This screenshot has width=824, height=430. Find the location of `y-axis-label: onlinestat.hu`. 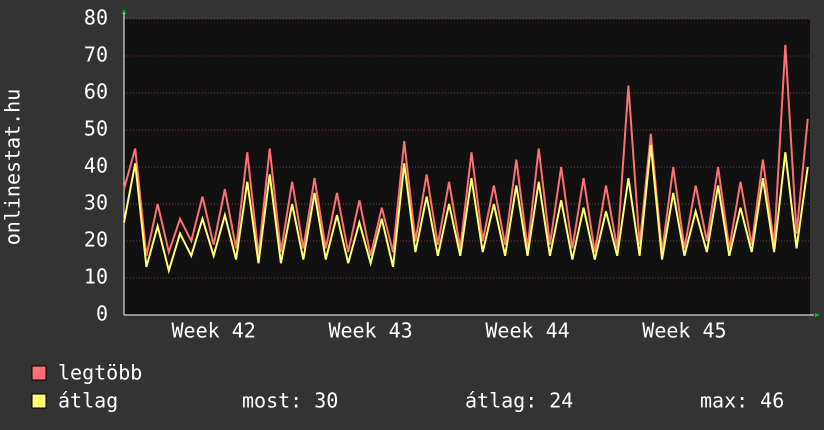

y-axis-label: onlinestat.hu is located at coordinates (13, 167).